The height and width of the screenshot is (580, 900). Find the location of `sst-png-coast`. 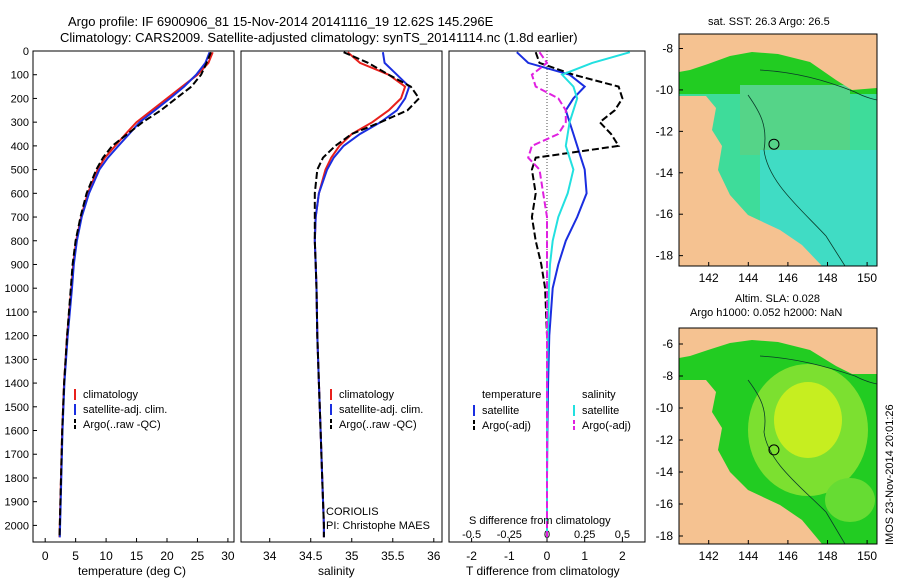

sst-png-coast is located at coordinates (778, 62).